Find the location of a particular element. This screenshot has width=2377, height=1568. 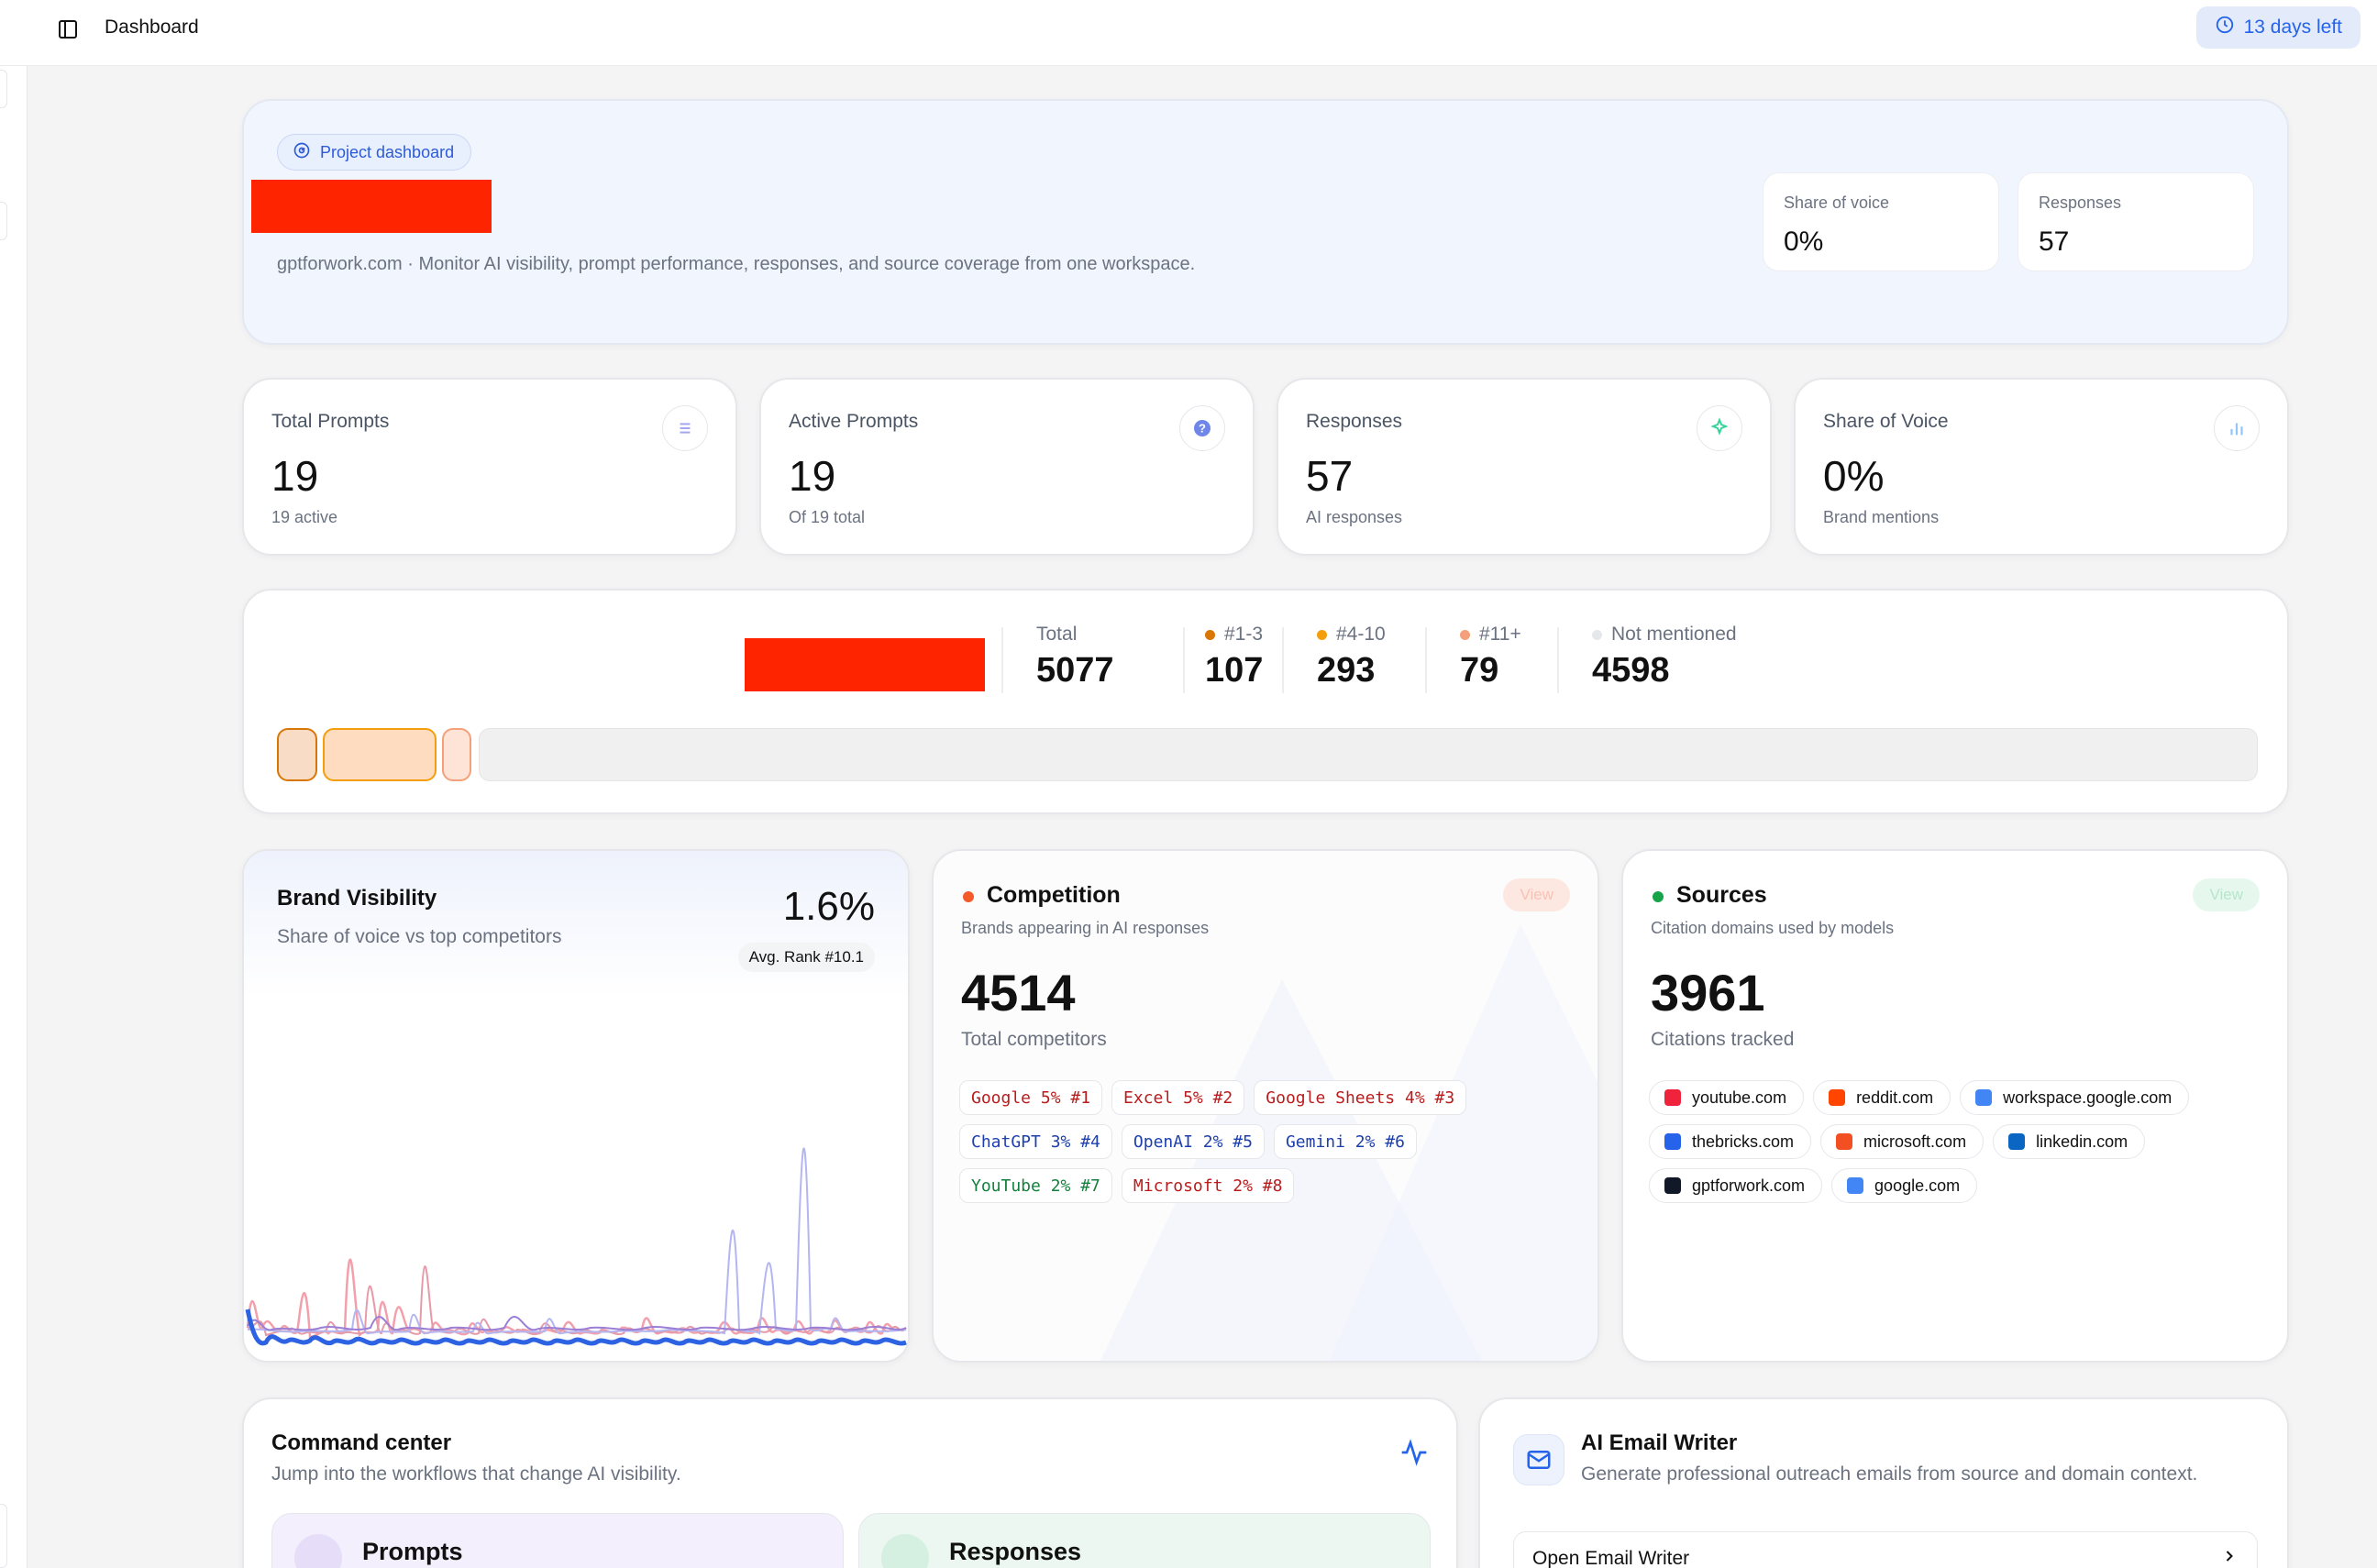

prompts-tile: Prompts is located at coordinates (557, 1540).